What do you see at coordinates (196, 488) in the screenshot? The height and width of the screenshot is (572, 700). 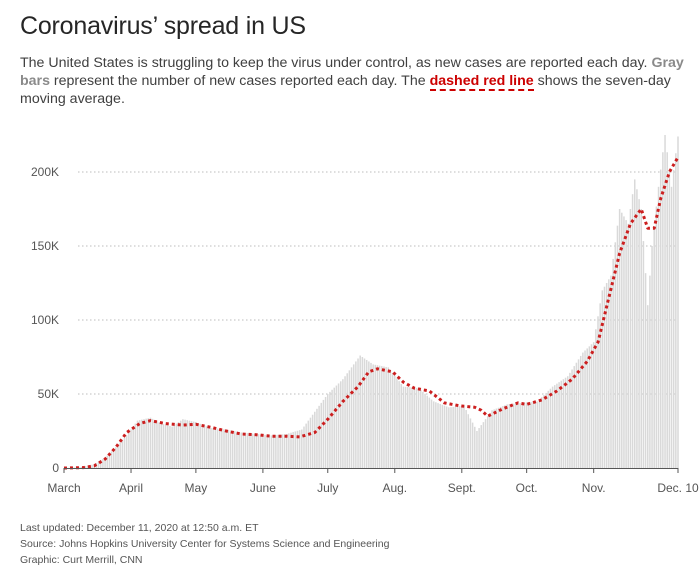 I see `x-tick-label: May` at bounding box center [196, 488].